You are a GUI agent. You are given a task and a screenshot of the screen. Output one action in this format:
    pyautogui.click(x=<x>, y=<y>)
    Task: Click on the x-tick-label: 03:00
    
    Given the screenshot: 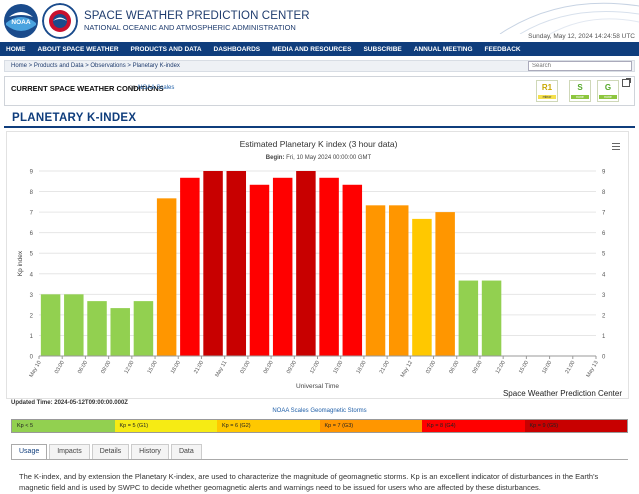 What is the action you would take?
    pyautogui.click(x=60, y=367)
    